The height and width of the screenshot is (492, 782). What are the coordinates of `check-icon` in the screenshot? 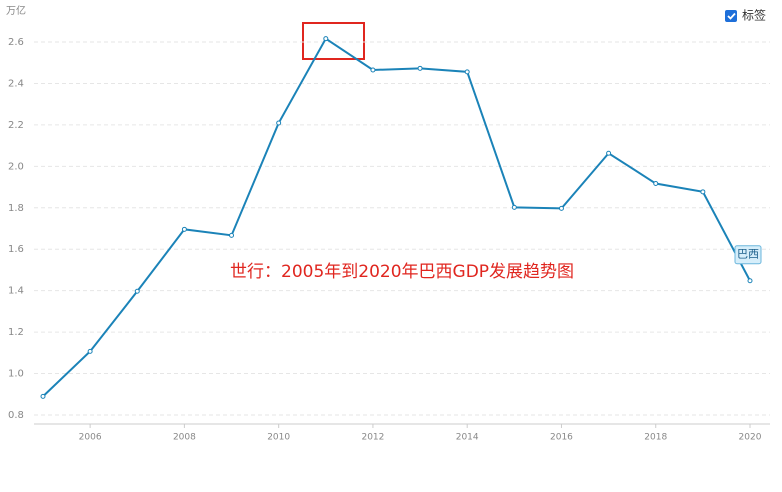 It's located at (731, 16).